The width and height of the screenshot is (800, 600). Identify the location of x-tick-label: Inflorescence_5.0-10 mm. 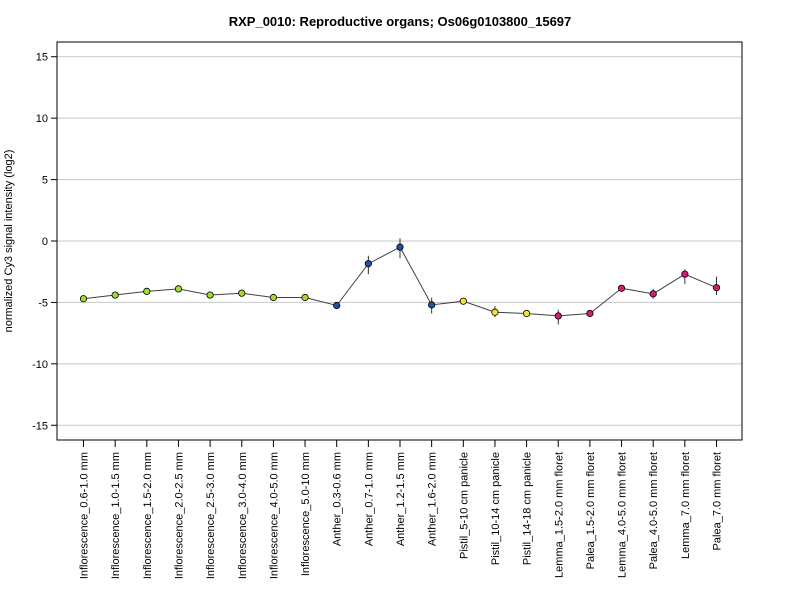
(306, 514).